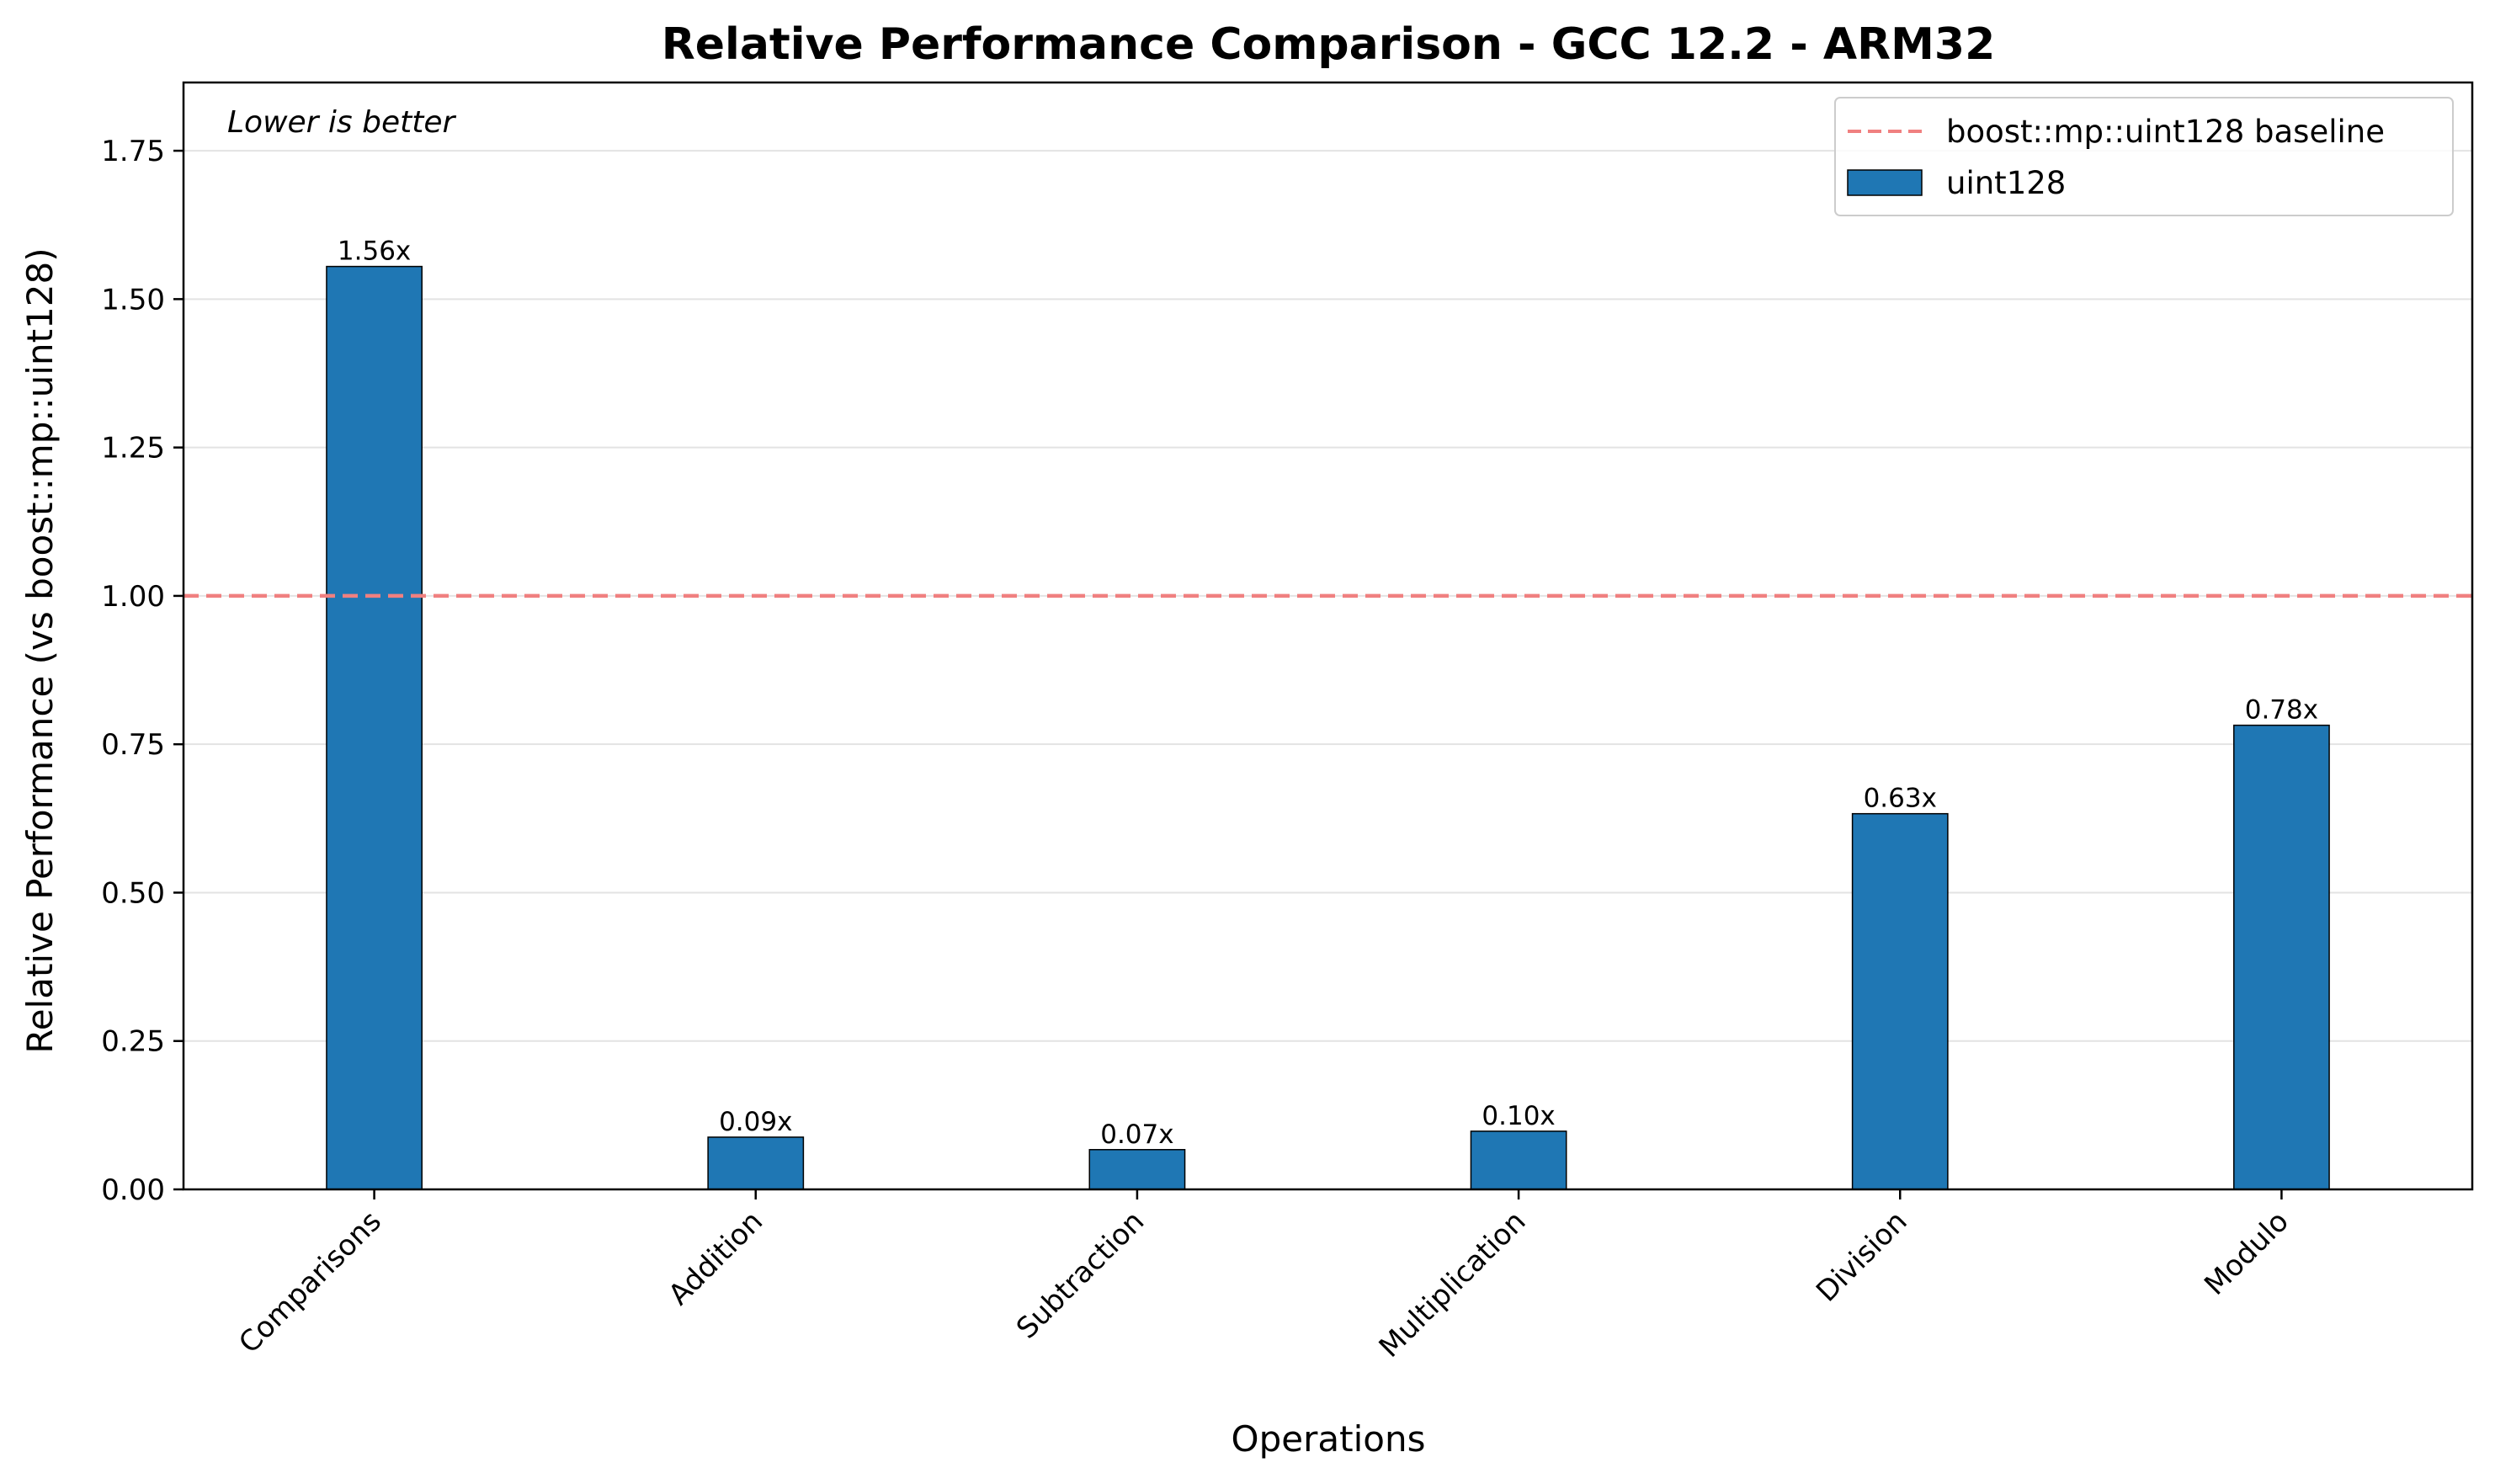 Image resolution: width=2495 pixels, height=1484 pixels. What do you see at coordinates (1885, 182) in the screenshot?
I see `legend-bar-swatch` at bounding box center [1885, 182].